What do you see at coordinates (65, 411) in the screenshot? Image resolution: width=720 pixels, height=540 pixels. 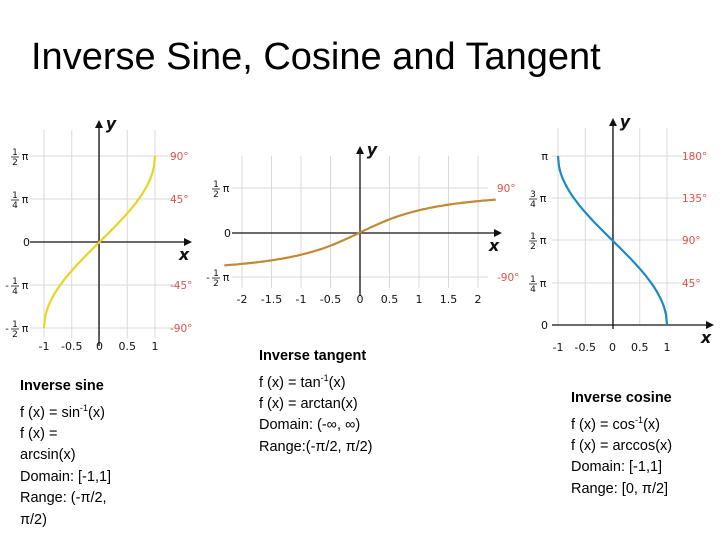 I see `arcsin-formula-1: f (x) = sin-1(x)` at bounding box center [65, 411].